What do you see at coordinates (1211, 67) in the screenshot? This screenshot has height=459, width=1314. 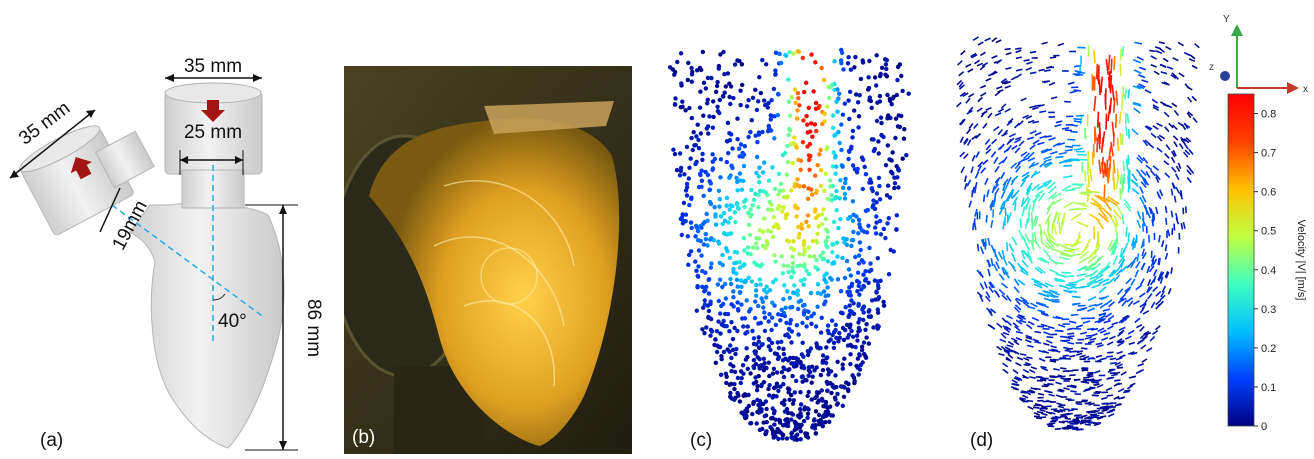 I see `axis-z-label: z` at bounding box center [1211, 67].